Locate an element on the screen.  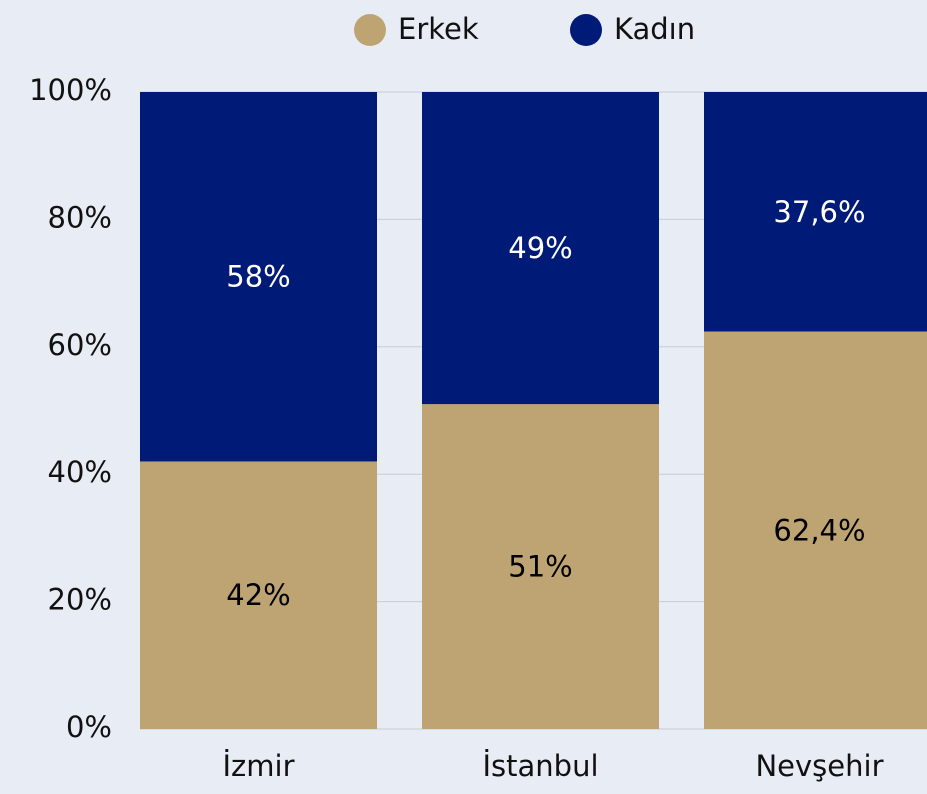
y-tick-label: 20% is located at coordinates (80, 600).